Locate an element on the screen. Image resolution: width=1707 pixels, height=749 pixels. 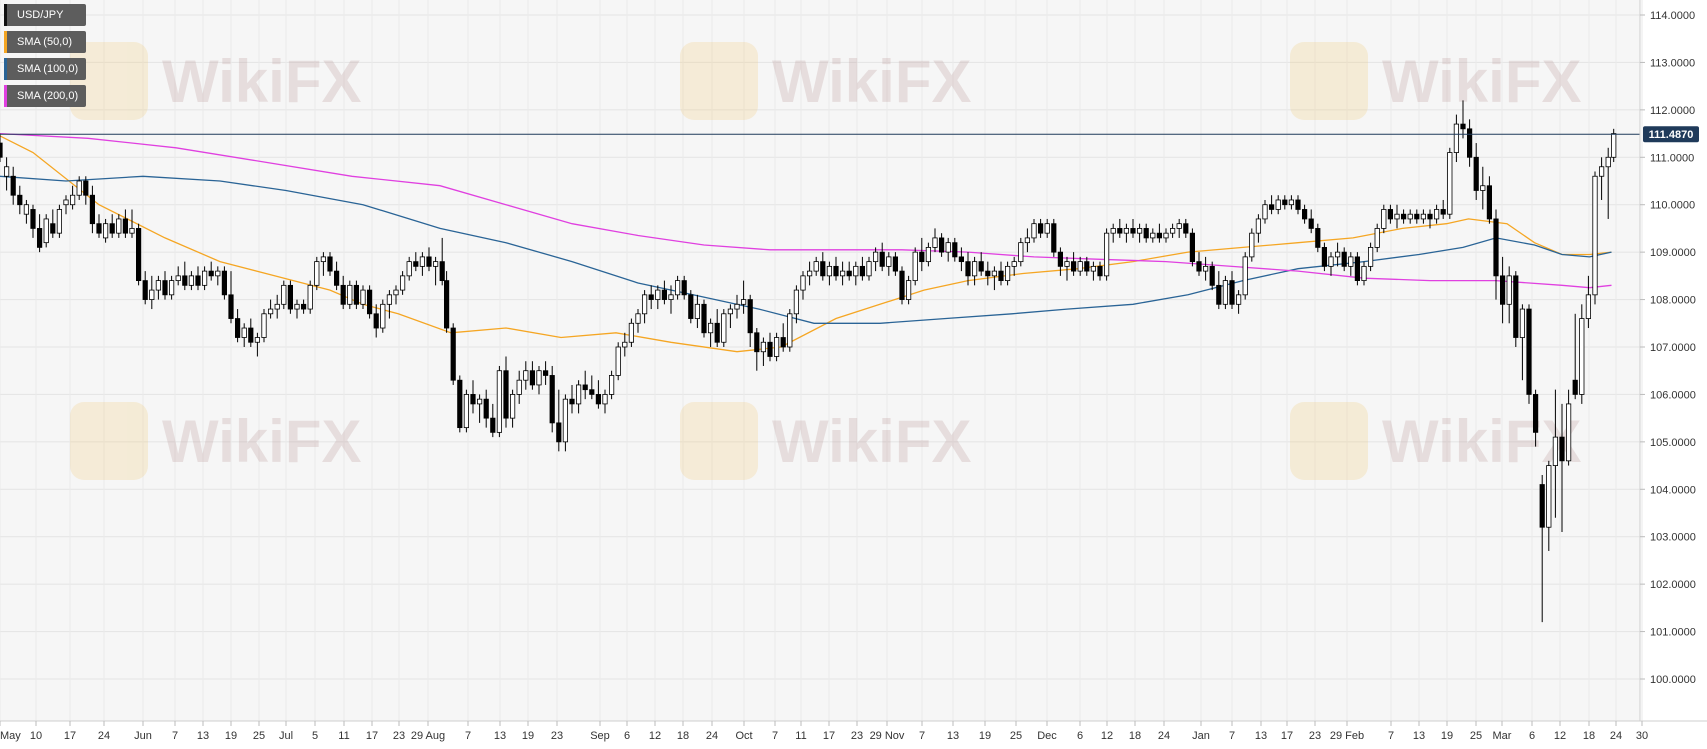
x-tick-label: 12 is located at coordinates (655, 736).